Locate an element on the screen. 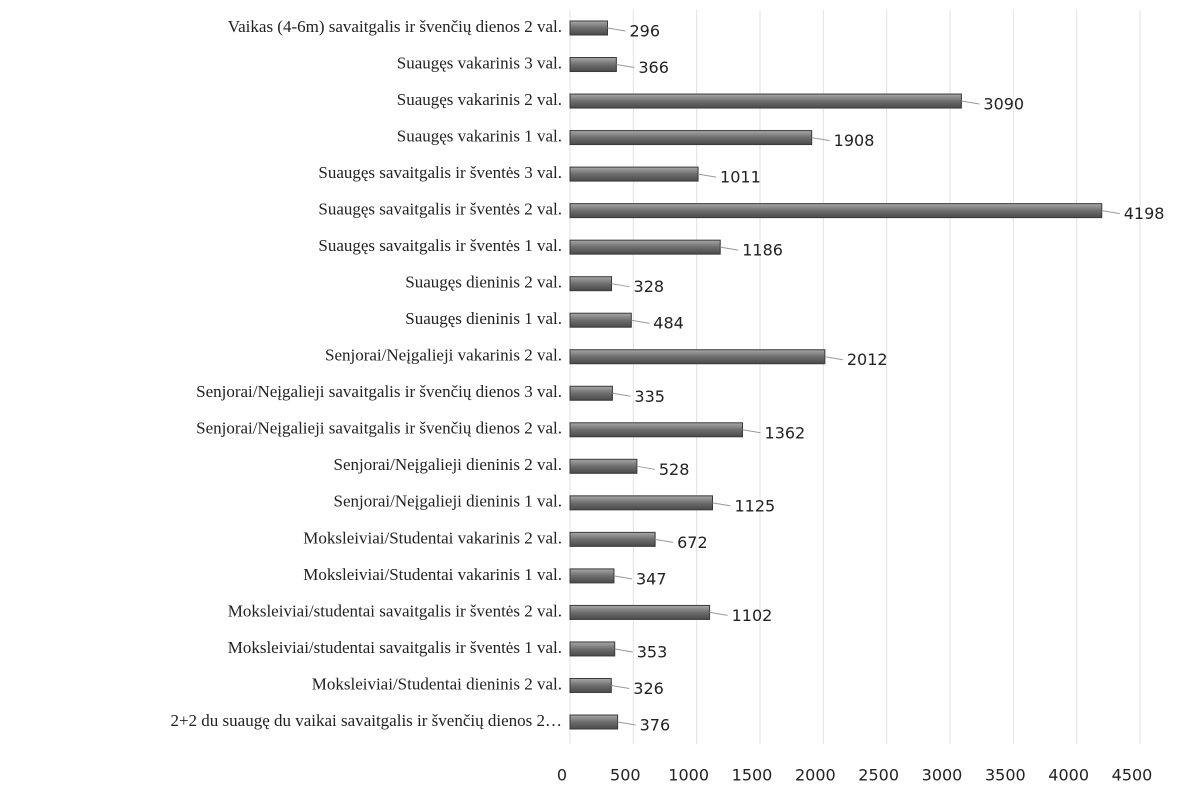 The image size is (1186, 794). y-tick-label: Senjorai/Neįgalieji dieninis 1 val. is located at coordinates (447, 501).